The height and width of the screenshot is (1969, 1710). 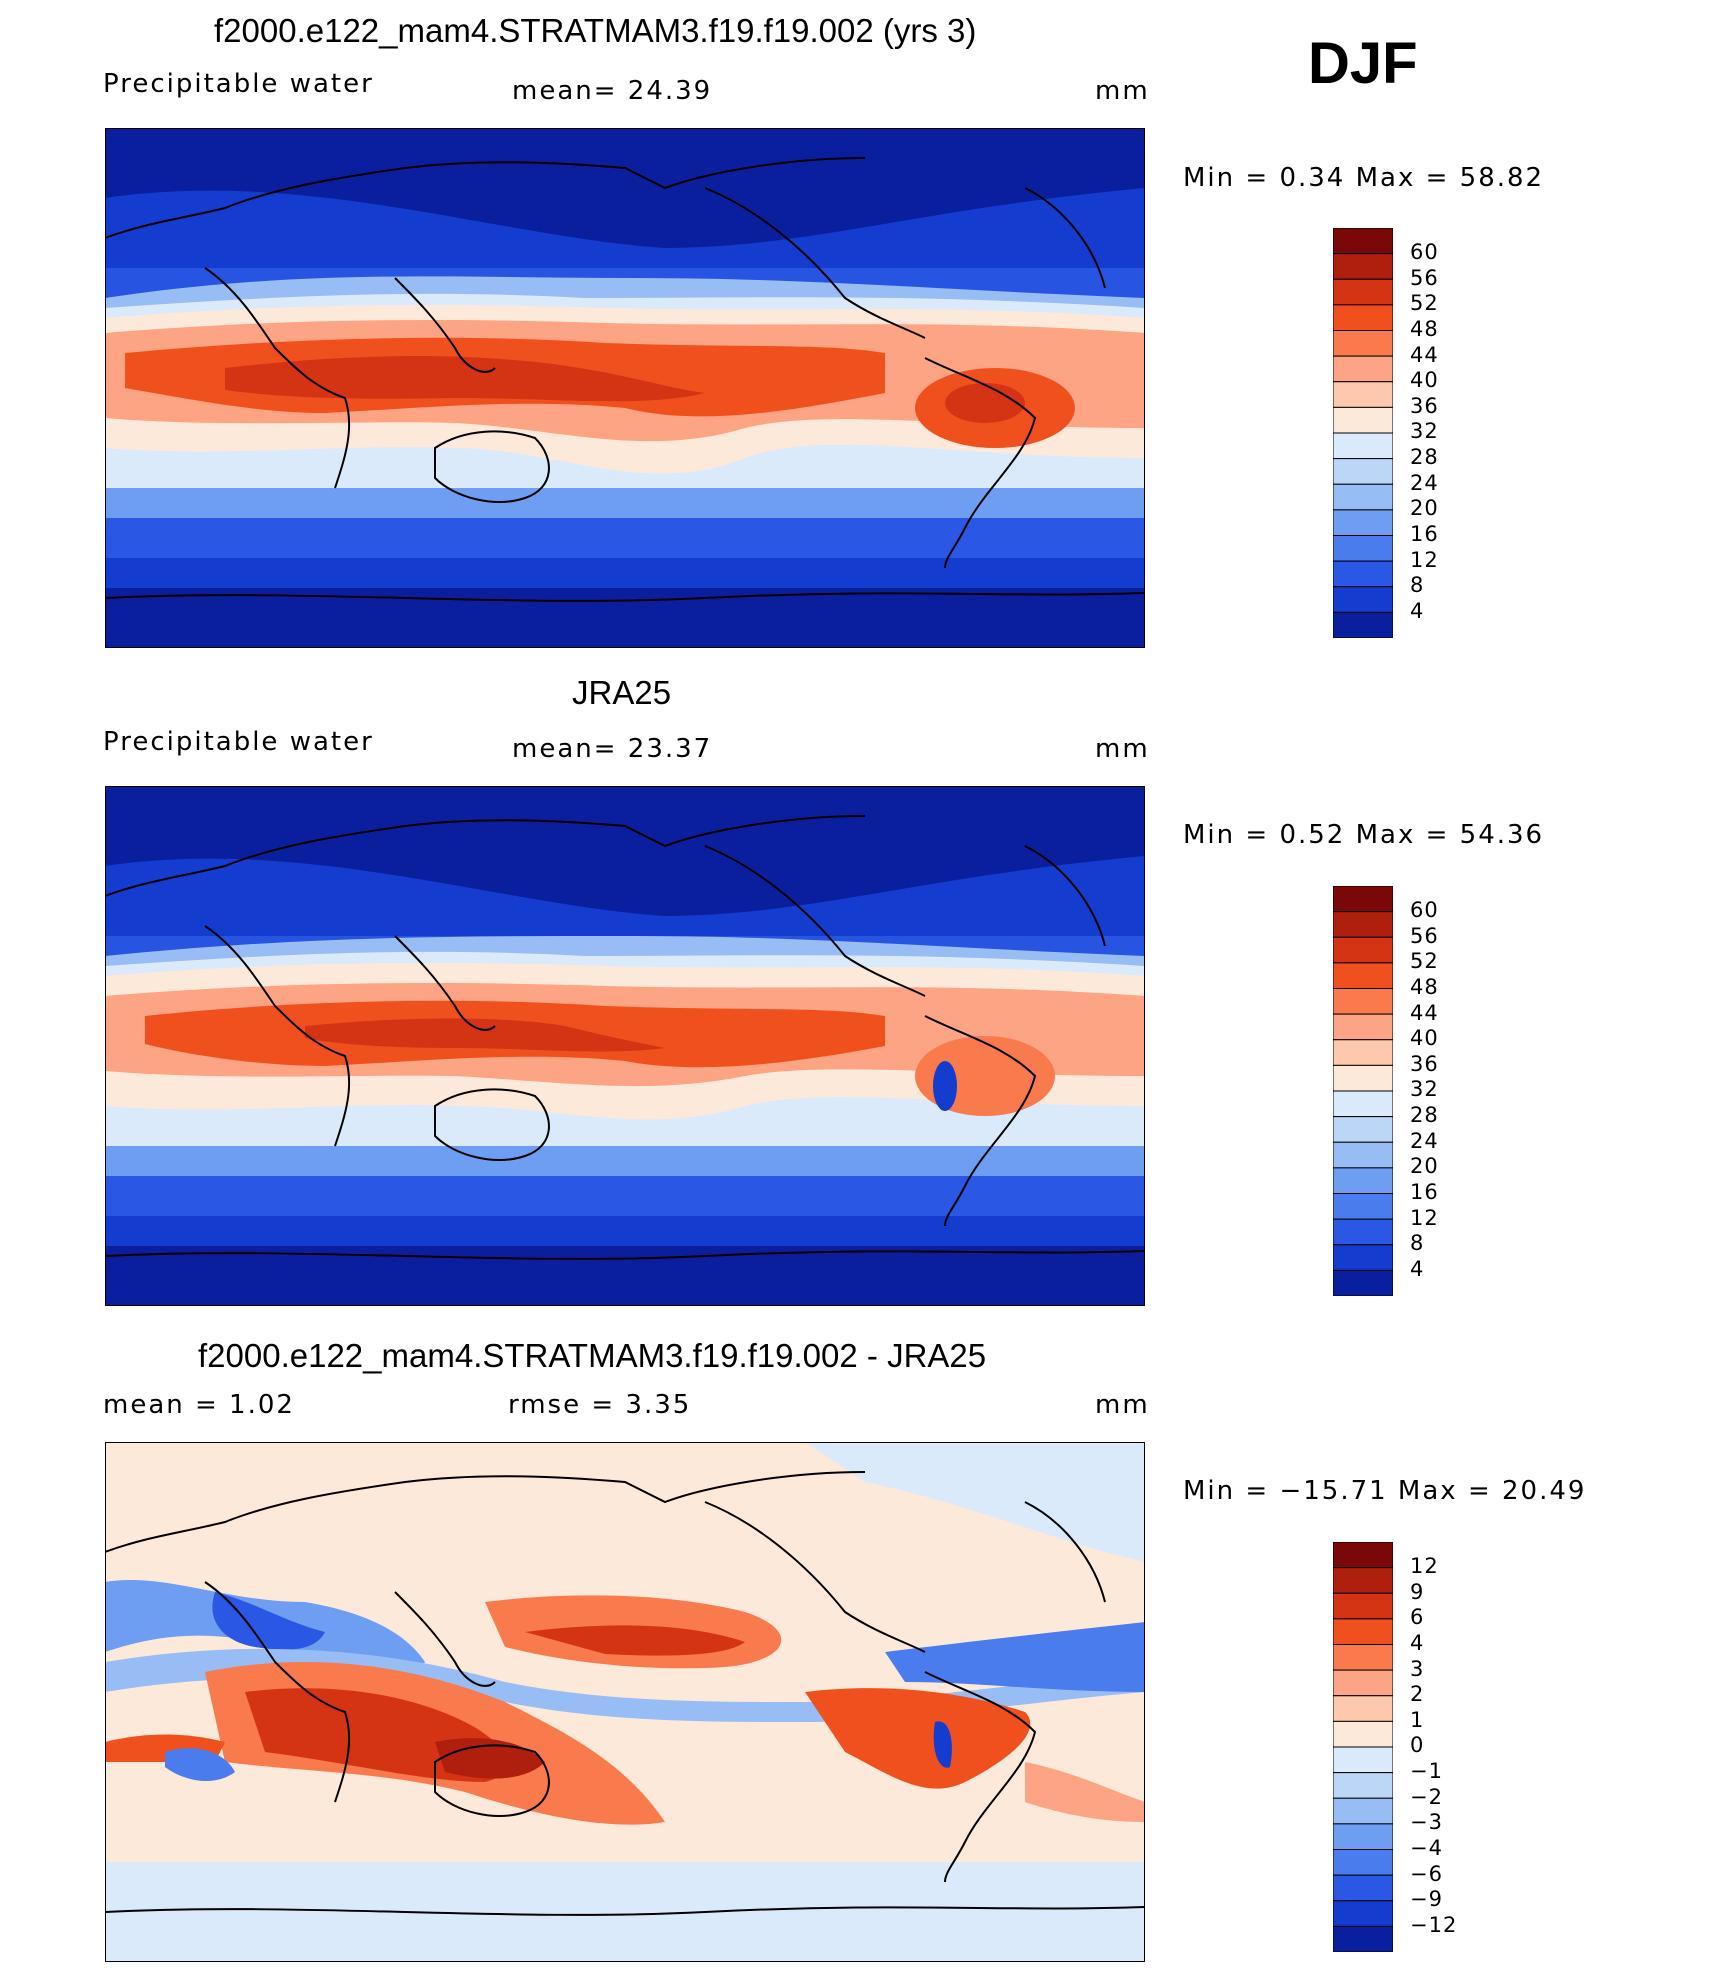 What do you see at coordinates (1424, 252) in the screenshot?
I see `colorbar-tick-label: 60` at bounding box center [1424, 252].